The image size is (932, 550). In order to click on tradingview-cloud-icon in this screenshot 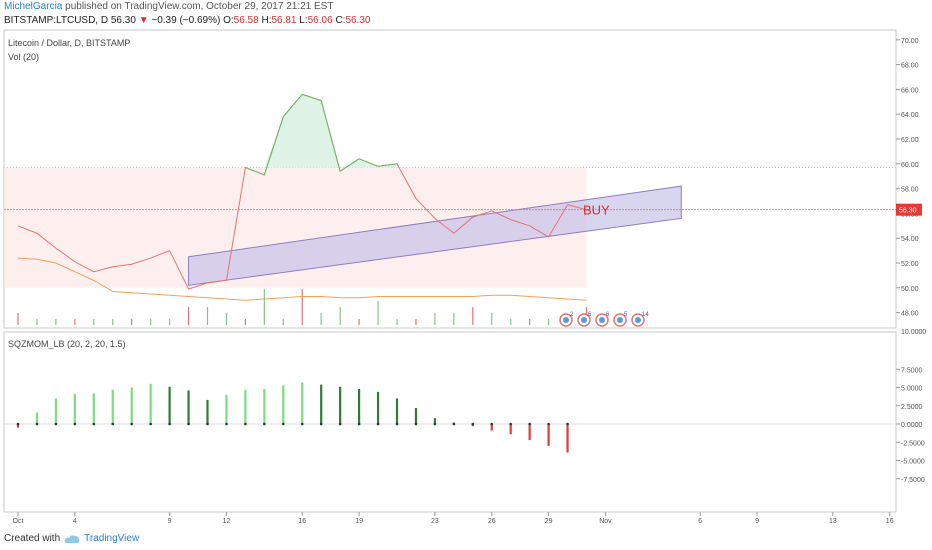, I will do `click(72, 538)`.